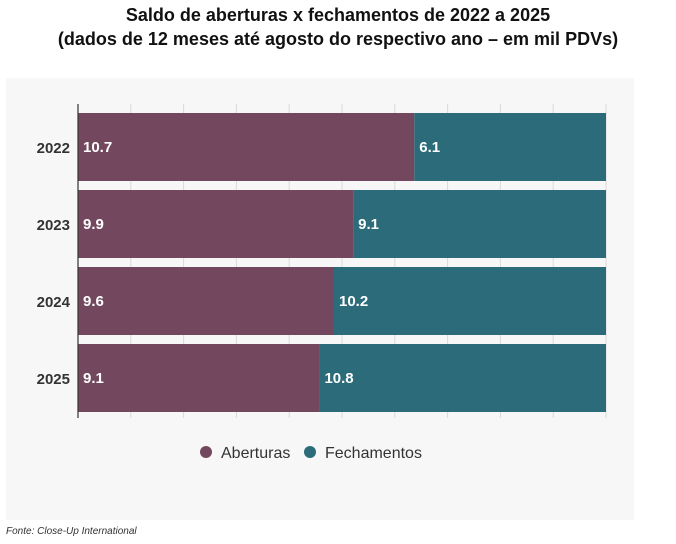  Describe the element at coordinates (373, 453) in the screenshot. I see `legend-label-fechamentos: Fechamentos` at that location.